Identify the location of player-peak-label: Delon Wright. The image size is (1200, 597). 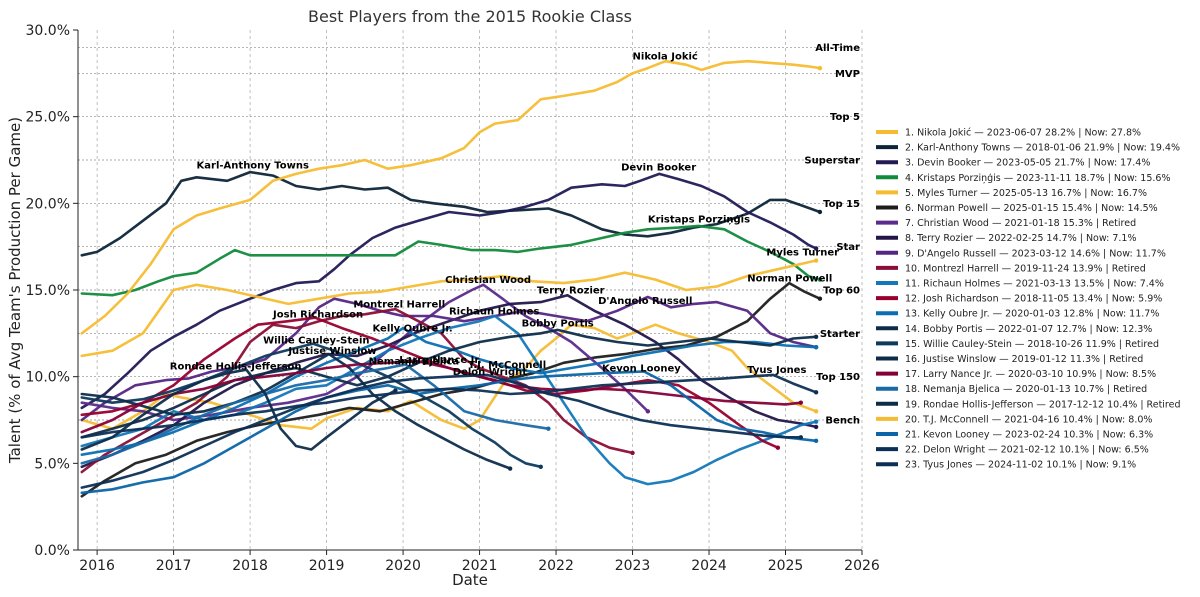
(490, 372).